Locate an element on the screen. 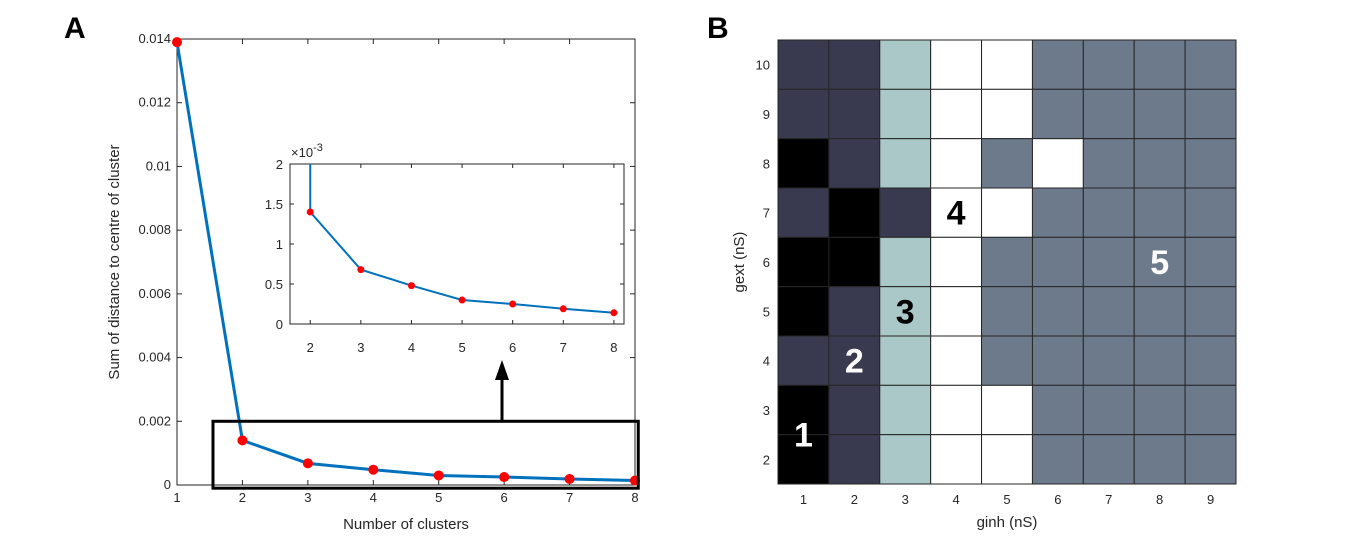 The image size is (1366, 544). heatmap-y-tick-label: 7 is located at coordinates (766, 213).